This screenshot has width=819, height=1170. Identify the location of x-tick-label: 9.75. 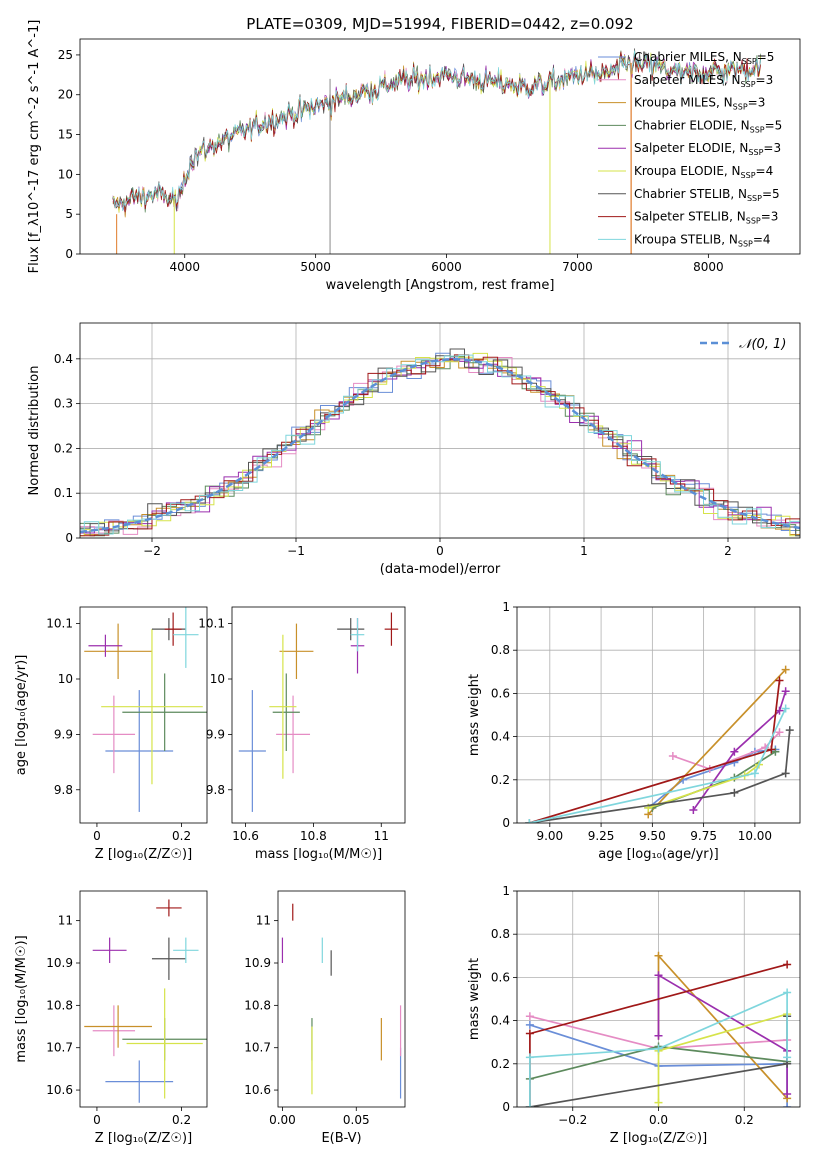
(703, 836).